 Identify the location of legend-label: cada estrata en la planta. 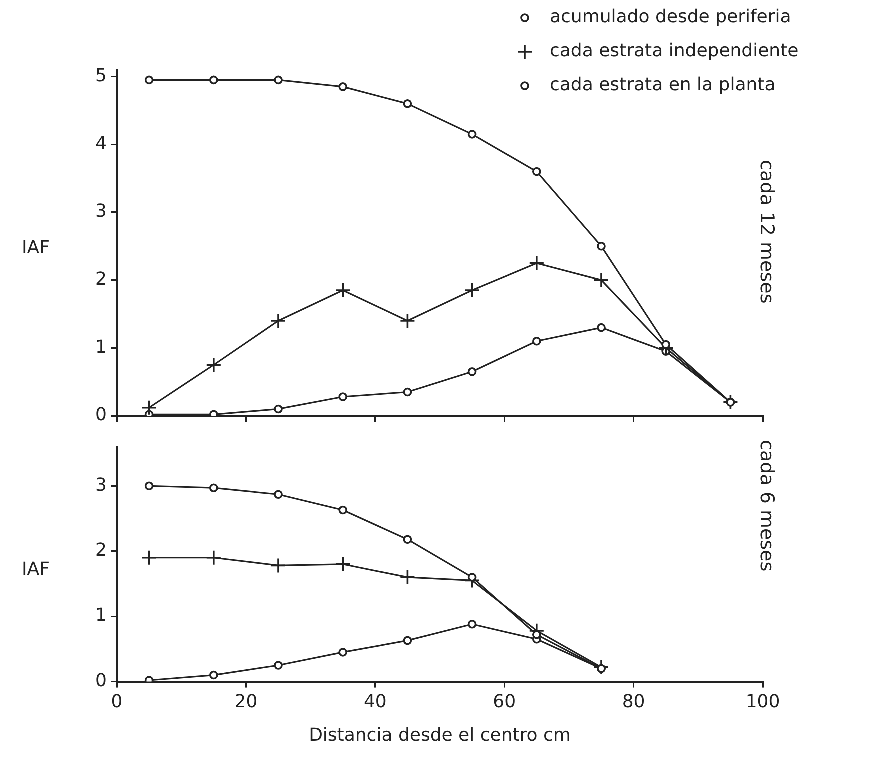
(663, 85).